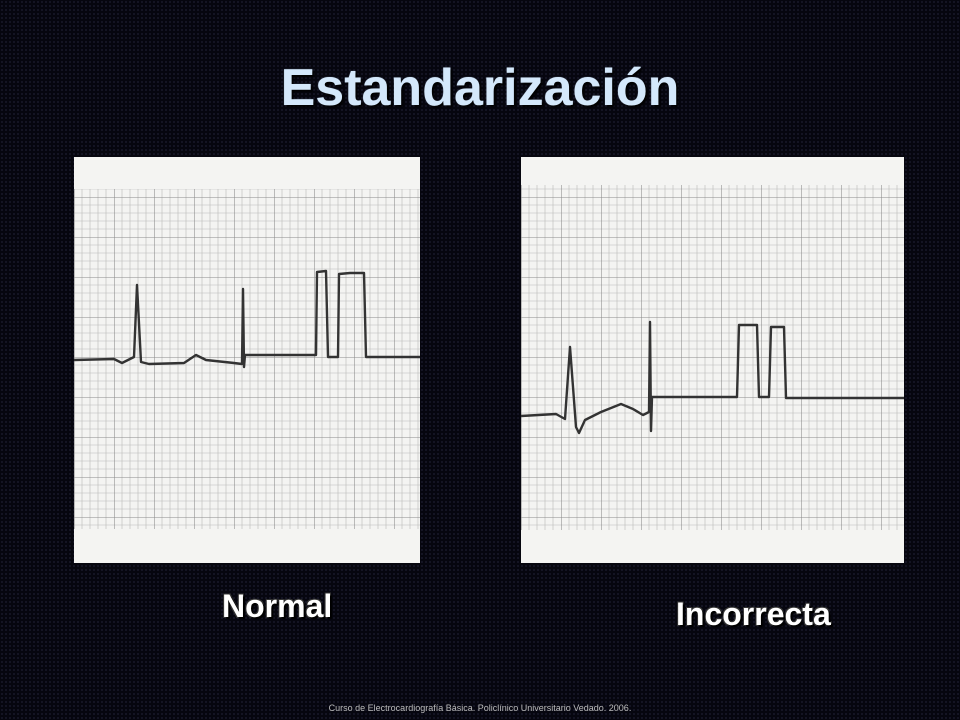  I want to click on slide-title: Estandarización, so click(480, 88).